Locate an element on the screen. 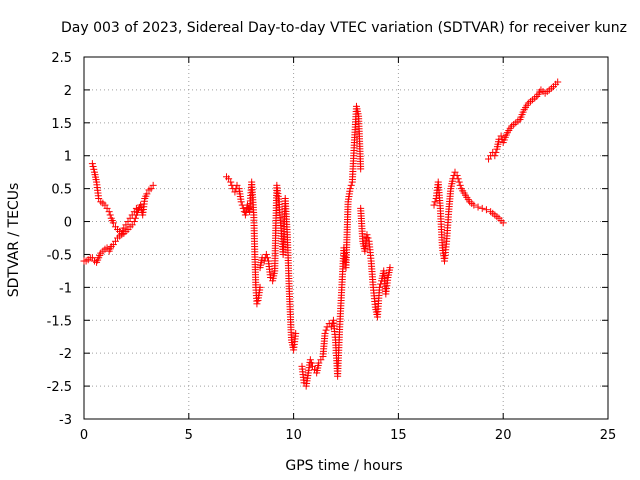 This screenshot has width=640, height=480. y-tick-label: -3 is located at coordinates (65, 420).